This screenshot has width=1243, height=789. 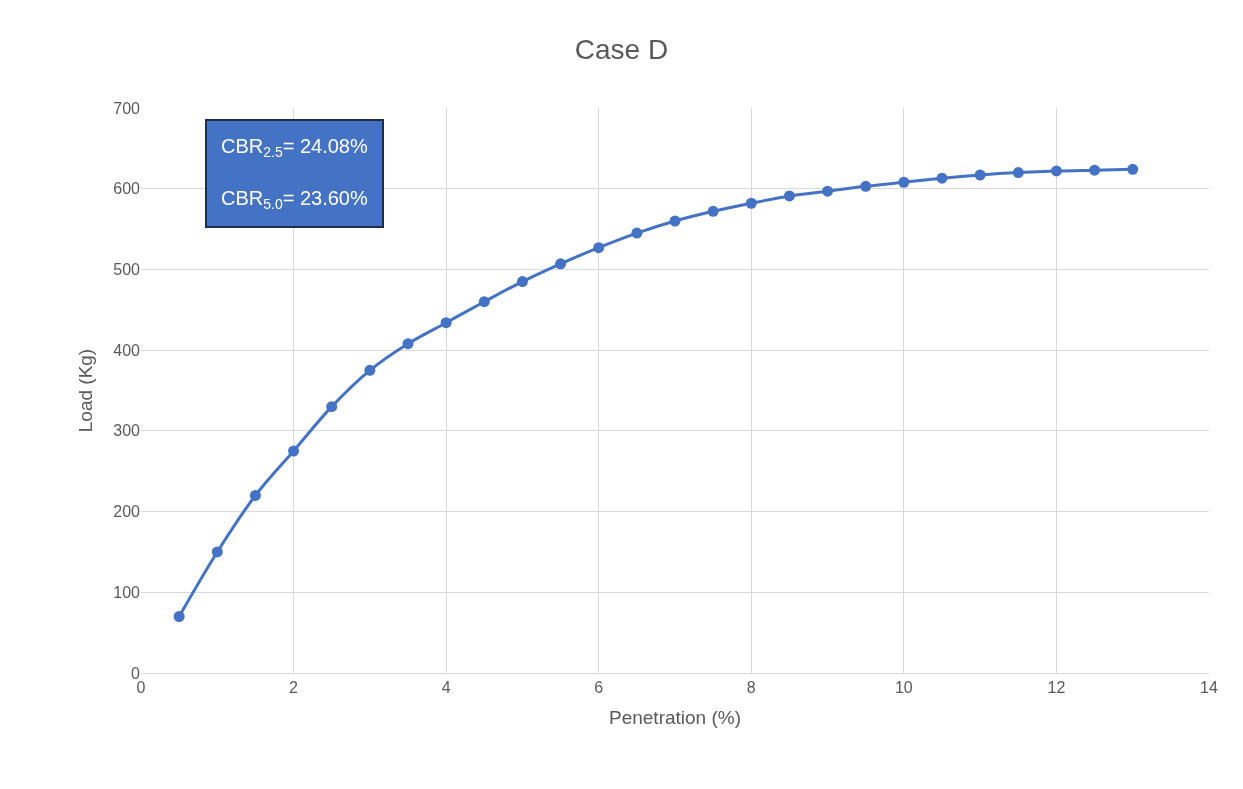 What do you see at coordinates (127, 431) in the screenshot?
I see `y-tick-label: 300` at bounding box center [127, 431].